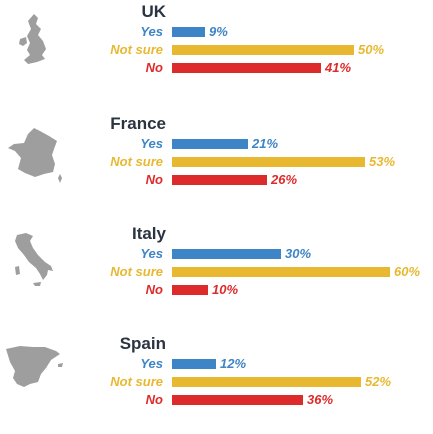 The height and width of the screenshot is (434, 433). I want to click on italy-map-icon, so click(34, 259).